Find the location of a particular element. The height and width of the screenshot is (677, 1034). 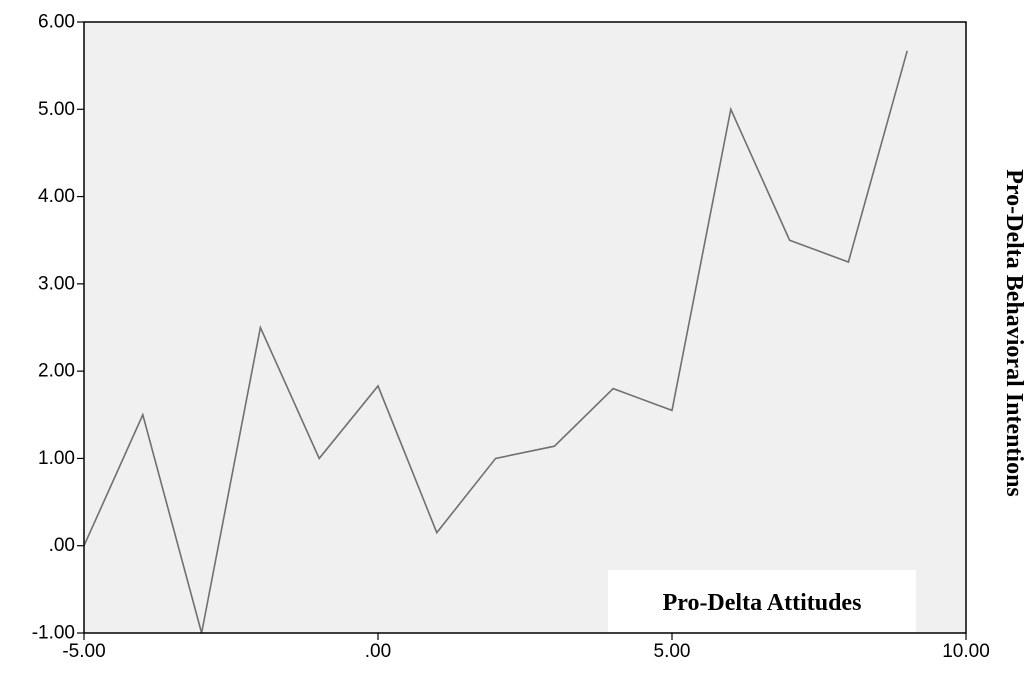

x-axis-title: Pro-Delta Attitudes is located at coordinates (762, 603).